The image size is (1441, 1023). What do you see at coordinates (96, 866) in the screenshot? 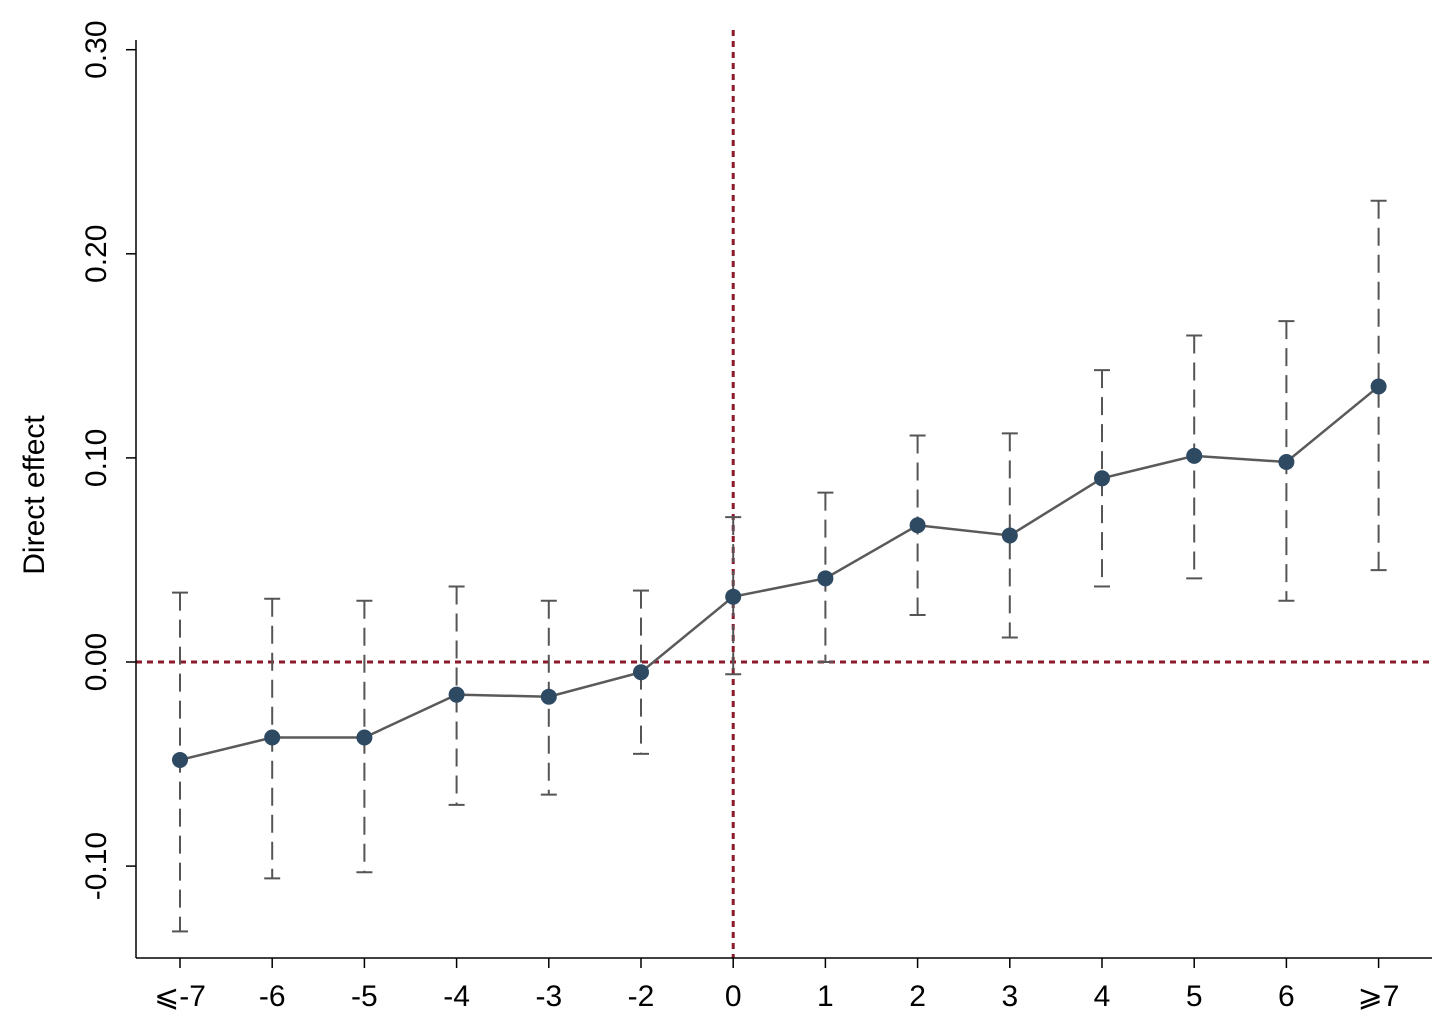
I see `y-tick-label: -0.10` at bounding box center [96, 866].